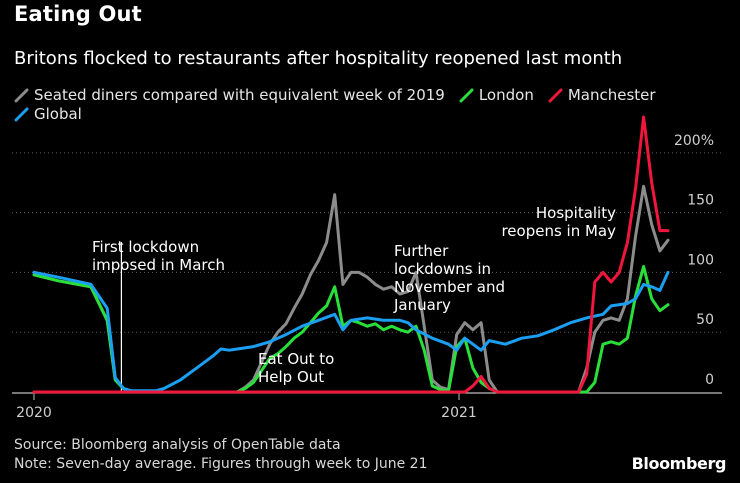  I want to click on legend-item: Manchester, so click(602, 95).